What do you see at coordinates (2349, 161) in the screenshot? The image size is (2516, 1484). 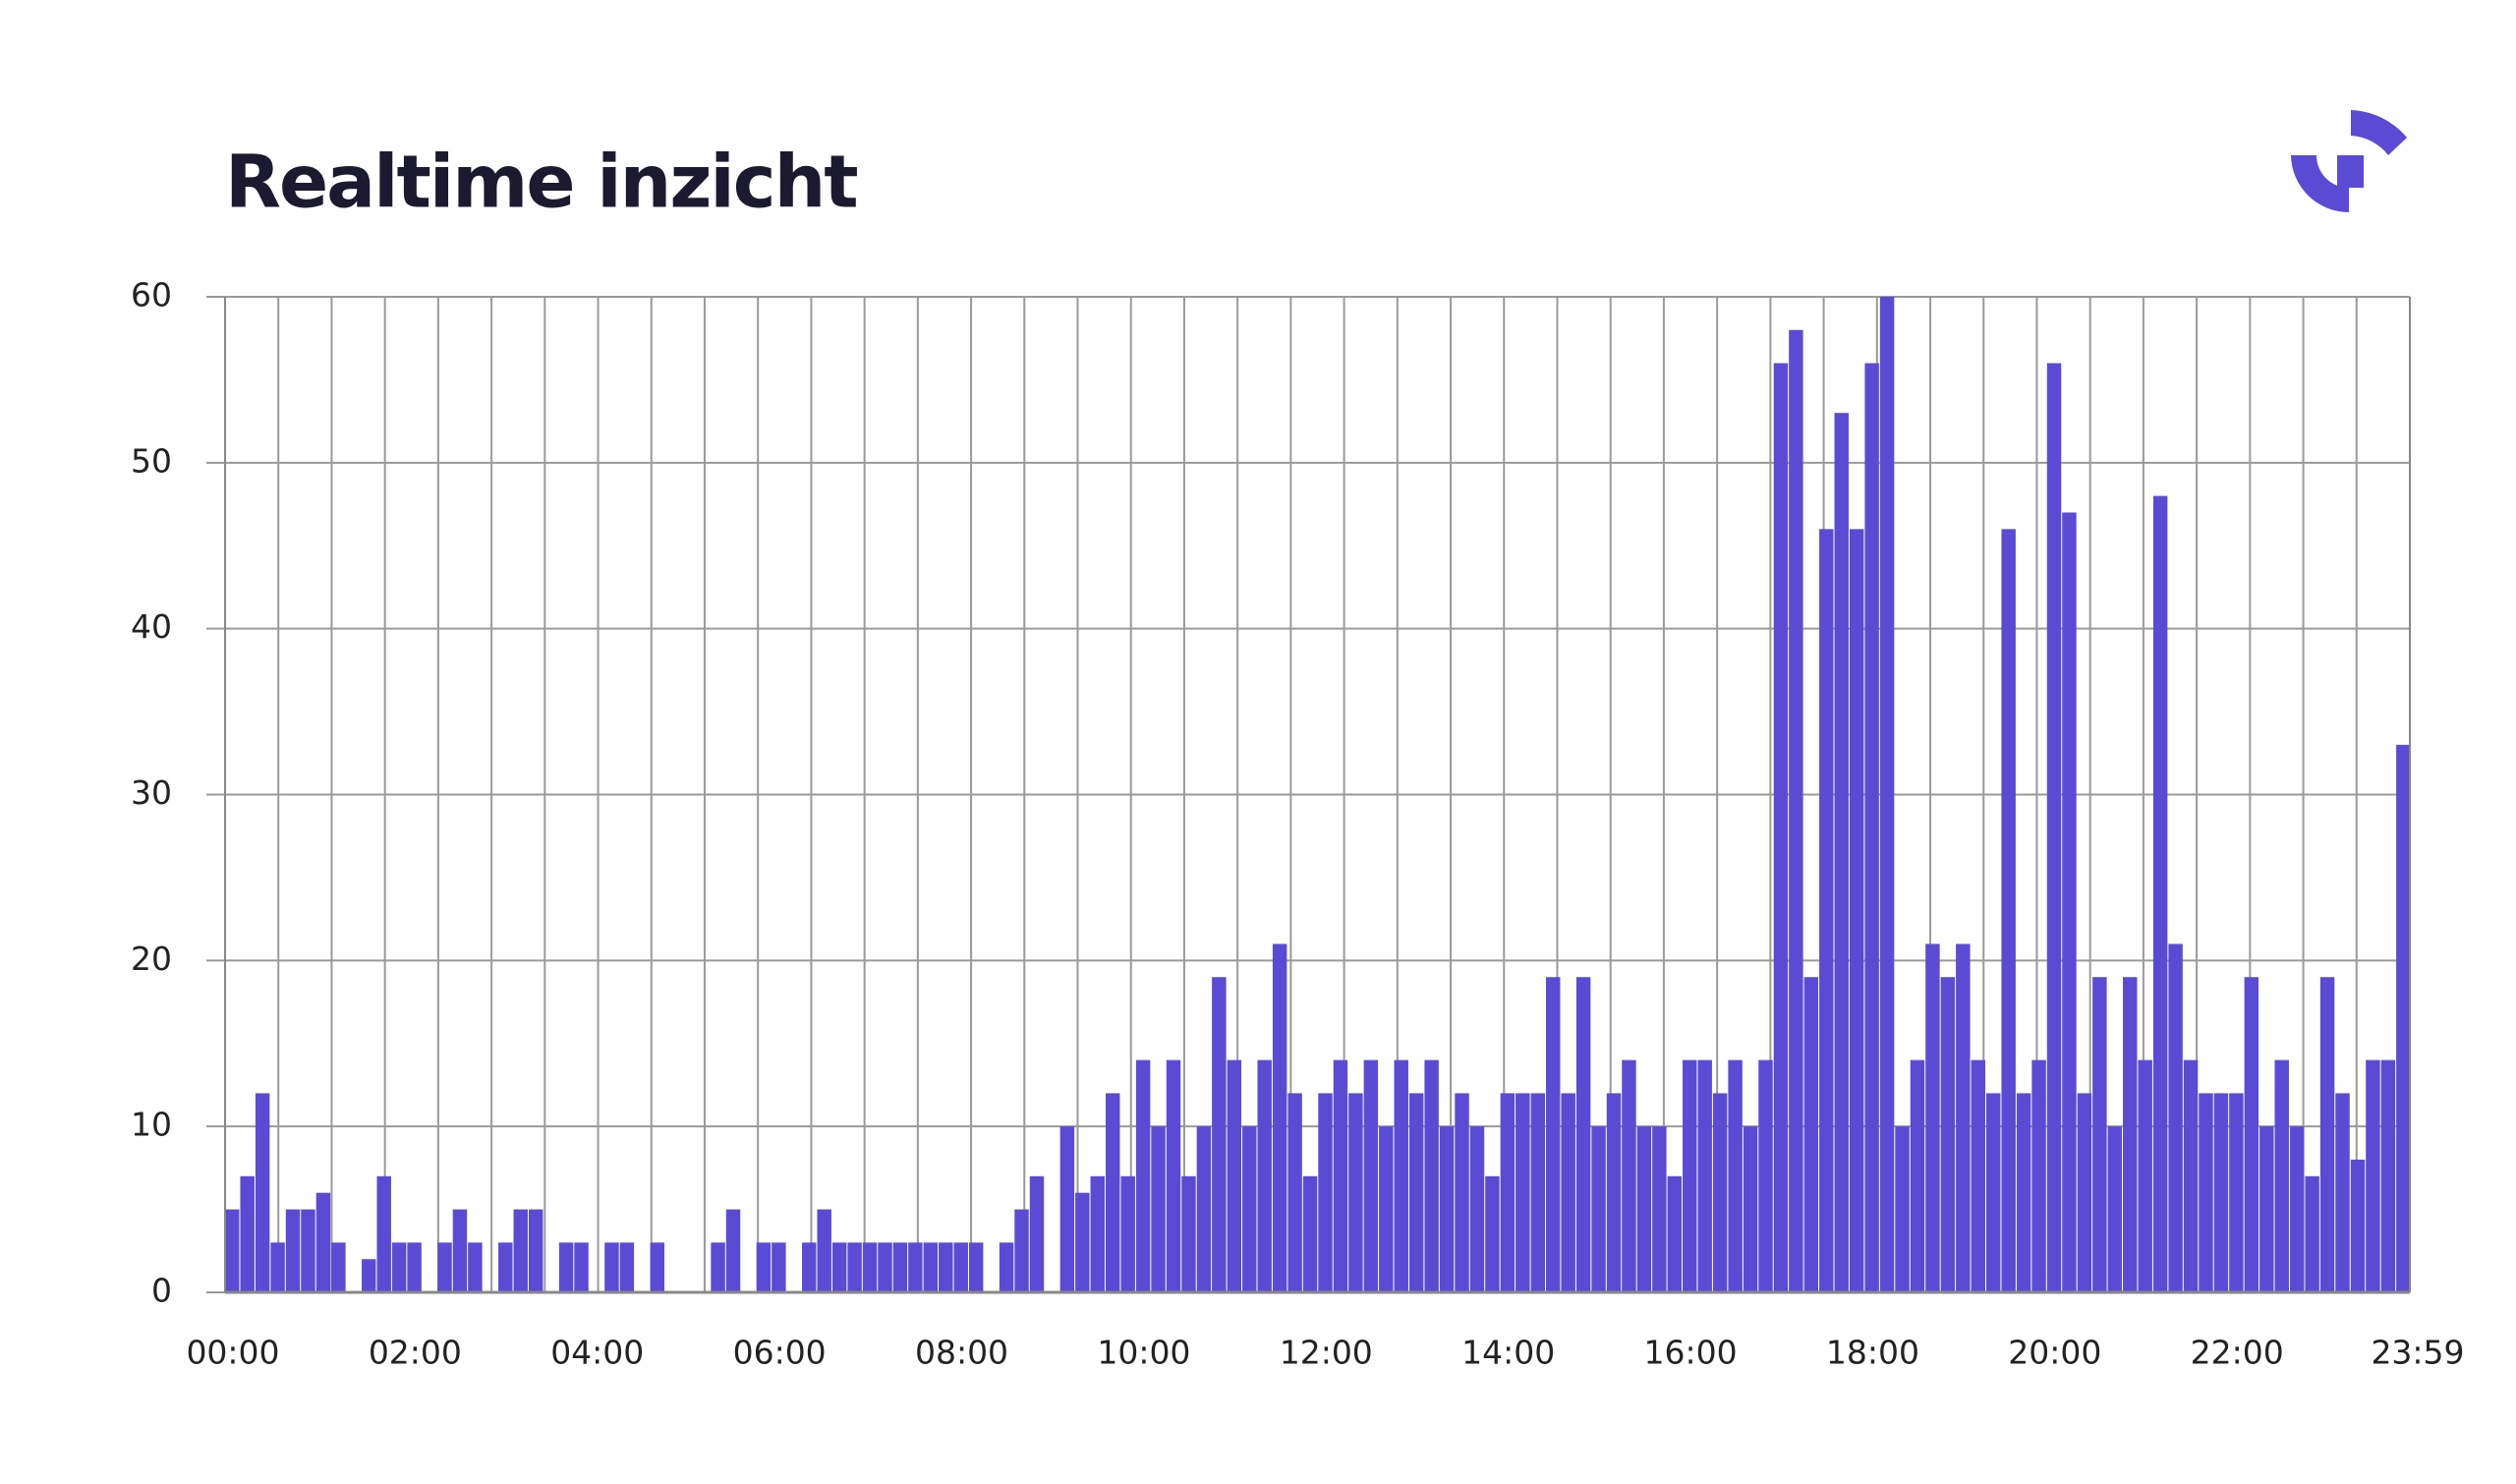 I see `logo` at bounding box center [2349, 161].